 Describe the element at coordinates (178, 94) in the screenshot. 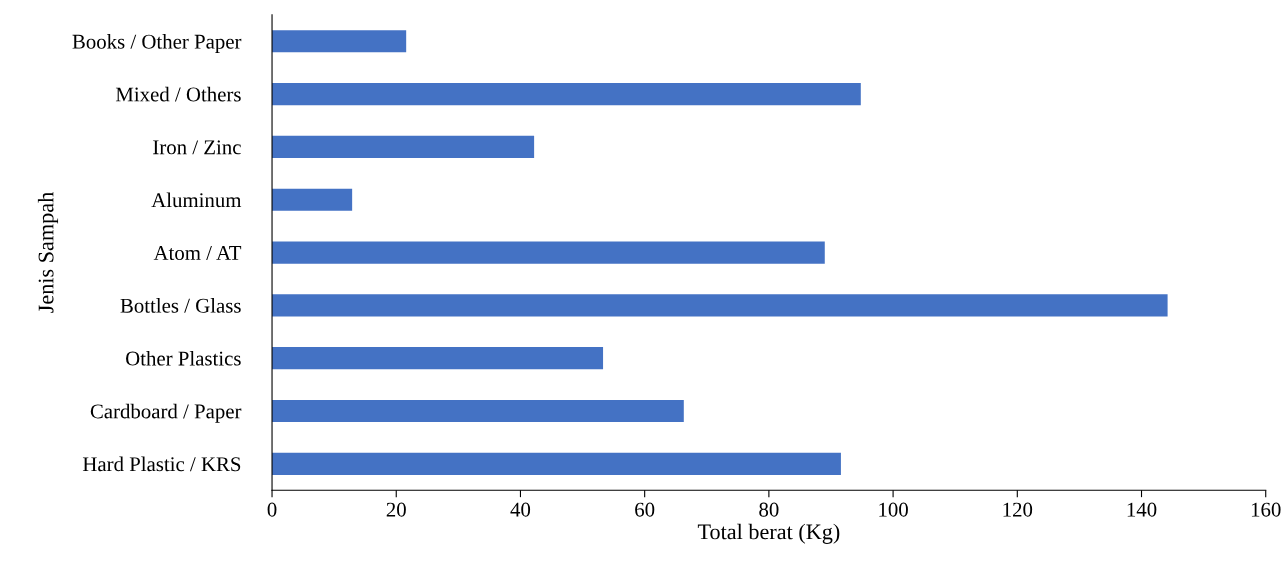

I see `y-tick-label: Mixed / Others` at that location.